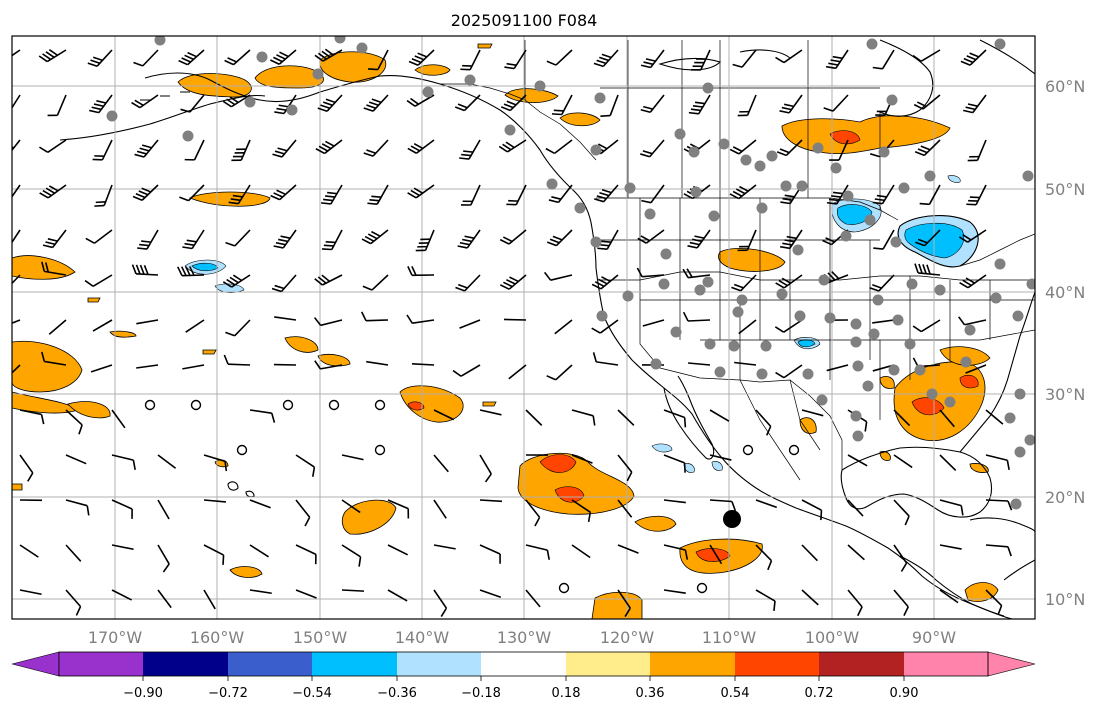 This screenshot has width=1105, height=712. What do you see at coordinates (1065, 343) in the screenshot?
I see `latitude-labels: 60°N 50°N 40°N 30°N 20°N 10°N` at bounding box center [1065, 343].